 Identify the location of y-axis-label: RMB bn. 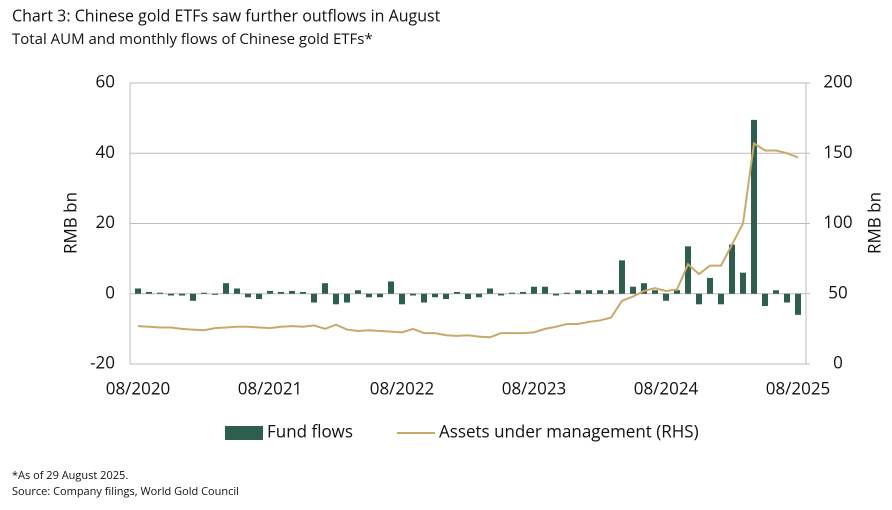
(70, 223).